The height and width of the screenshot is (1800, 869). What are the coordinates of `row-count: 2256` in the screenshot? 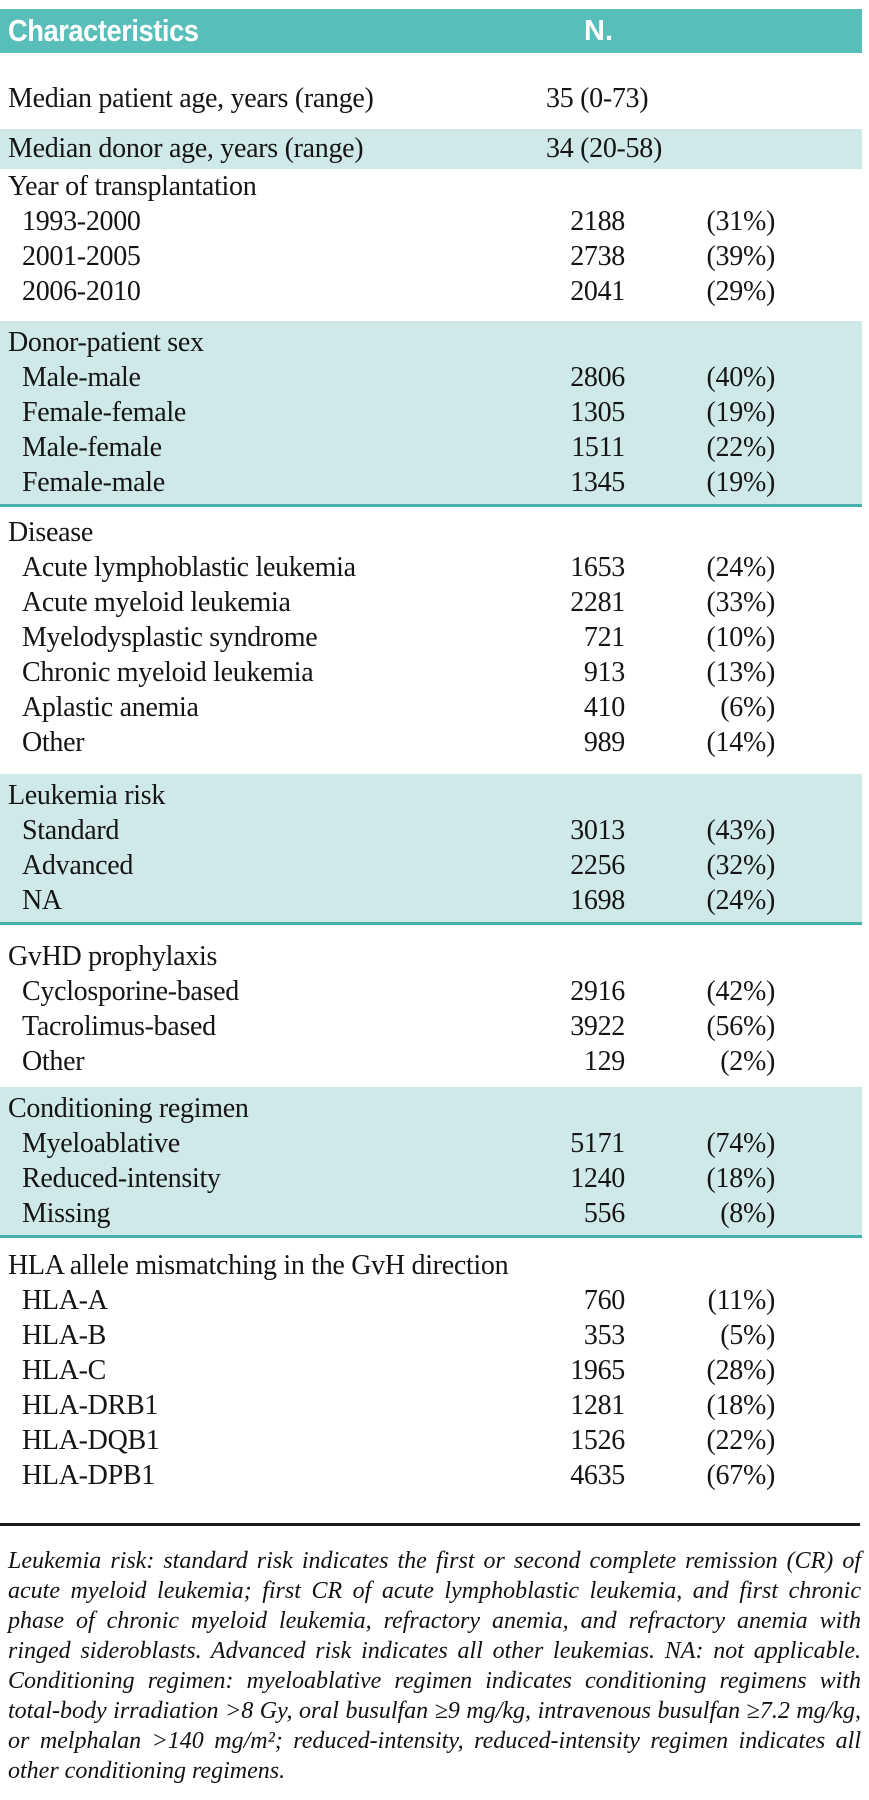 It's located at (597, 865).